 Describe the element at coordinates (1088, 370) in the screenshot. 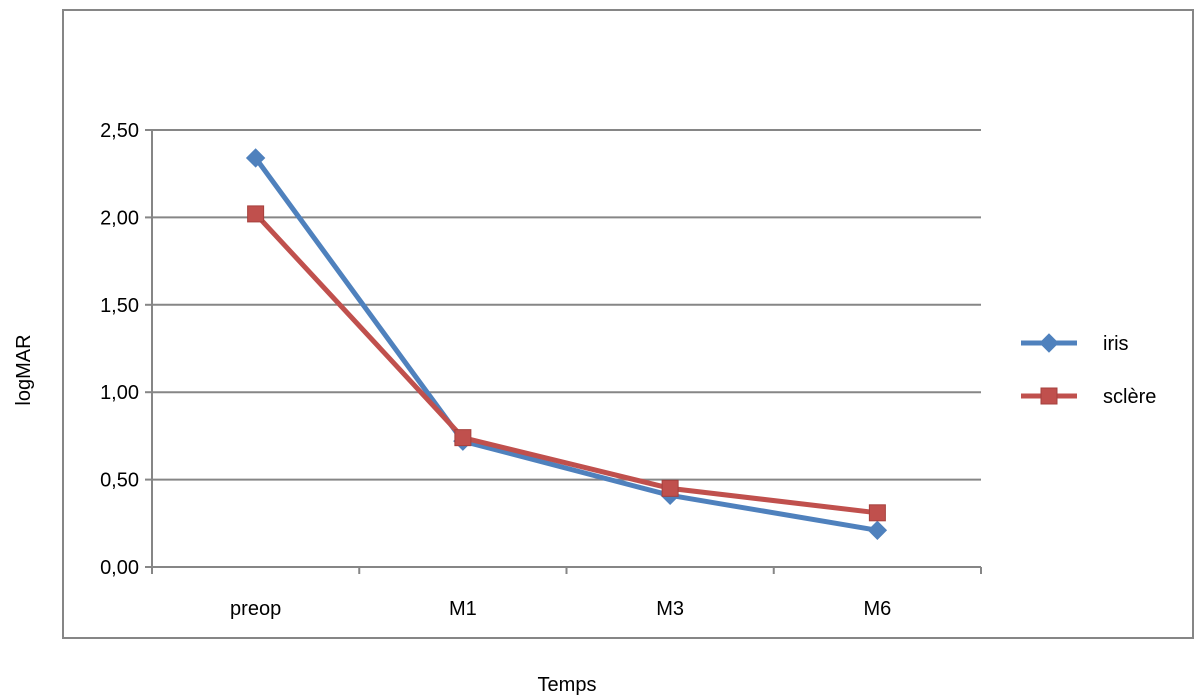

I see `legend: iris sclère` at that location.